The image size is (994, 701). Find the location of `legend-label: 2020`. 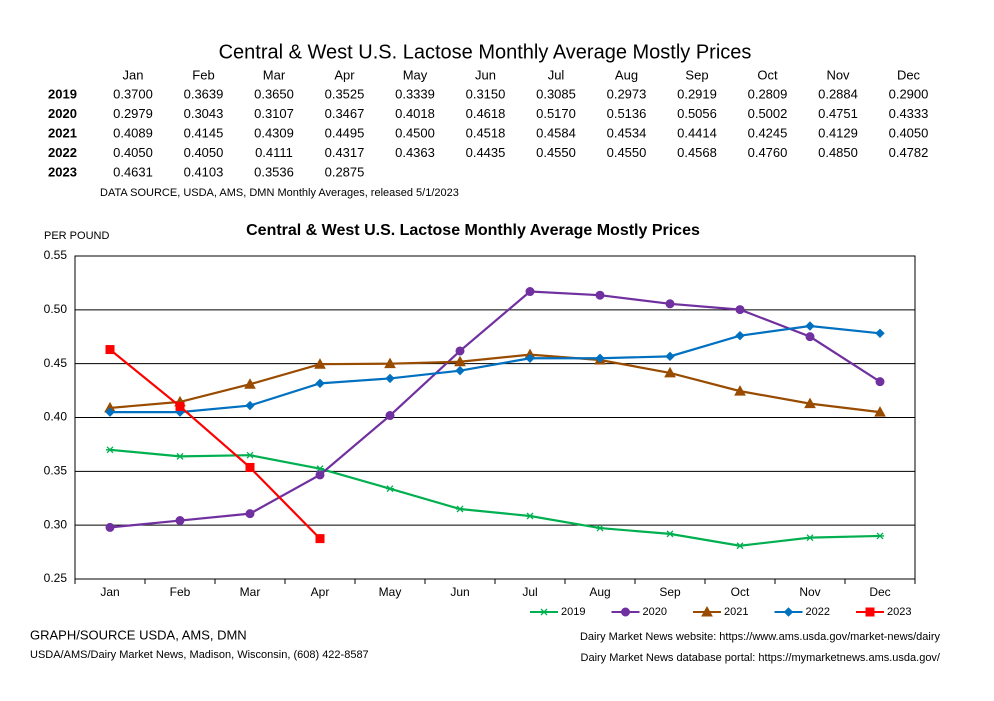

legend-label: 2020 is located at coordinates (655, 612).